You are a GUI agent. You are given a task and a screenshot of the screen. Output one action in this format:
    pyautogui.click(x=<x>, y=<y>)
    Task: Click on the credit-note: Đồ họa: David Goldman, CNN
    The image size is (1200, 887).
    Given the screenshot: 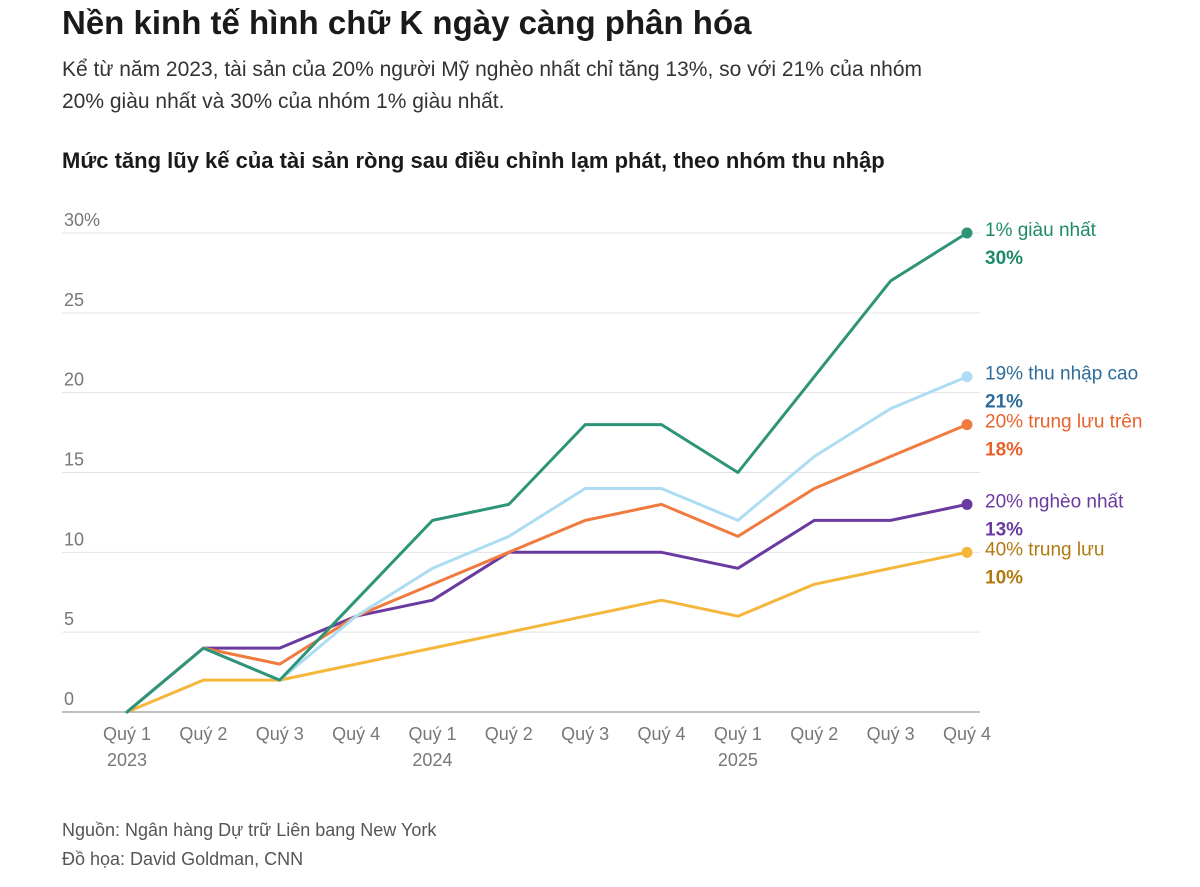 What is the action you would take?
    pyautogui.click(x=183, y=859)
    